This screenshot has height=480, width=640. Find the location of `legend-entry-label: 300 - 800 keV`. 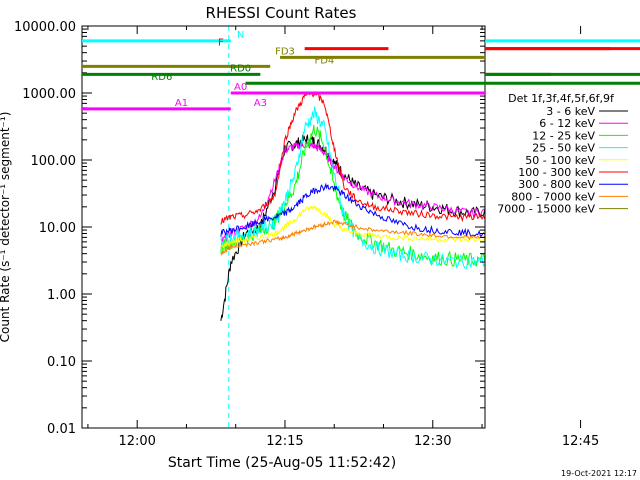

legend-entry-label: 300 - 800 keV is located at coordinates (556, 184).